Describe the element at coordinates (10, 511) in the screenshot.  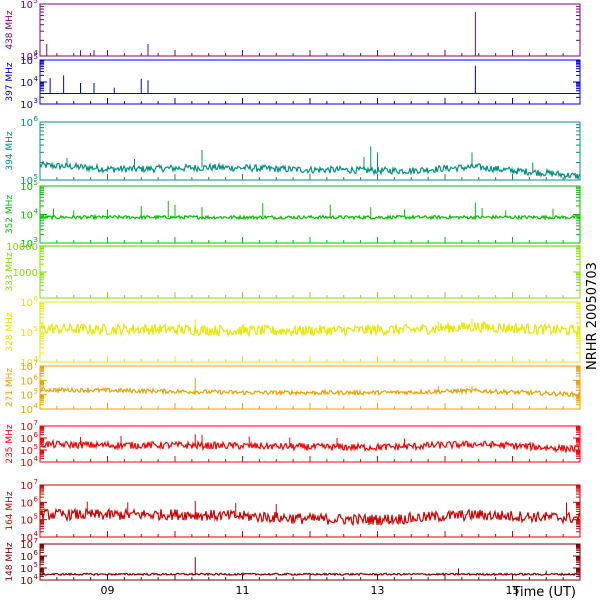
I see `y-axis-label: 164 MHz` at that location.